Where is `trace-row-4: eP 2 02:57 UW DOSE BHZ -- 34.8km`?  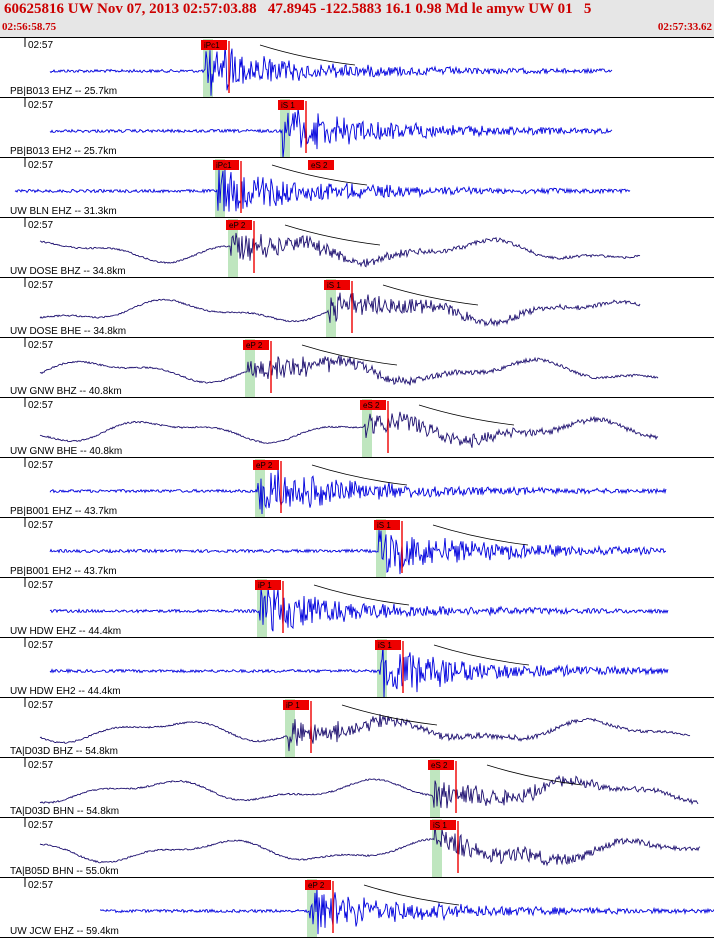
trace-row-4: eP 2 02:57 UW DOSE BHZ -- 34.8km is located at coordinates (357, 247).